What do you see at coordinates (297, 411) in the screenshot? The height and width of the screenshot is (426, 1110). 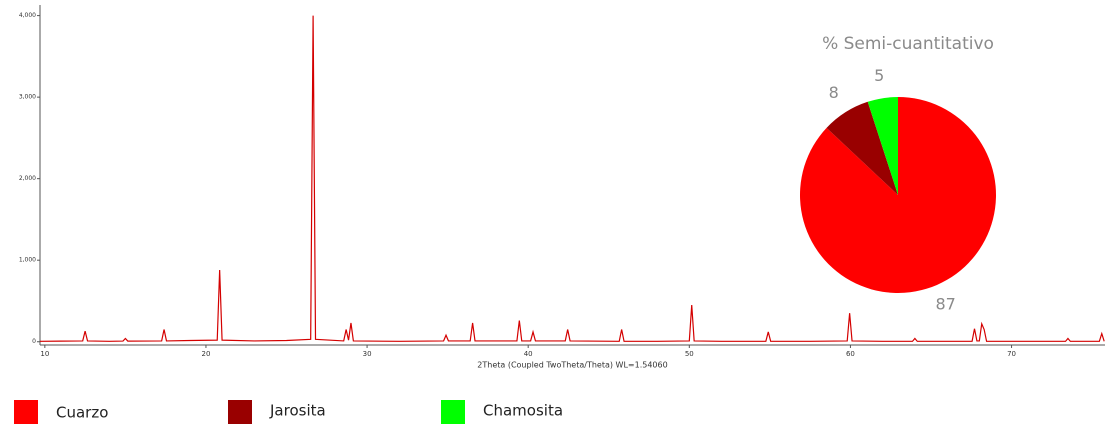 I see `legend-label: Jarosita` at bounding box center [297, 411].